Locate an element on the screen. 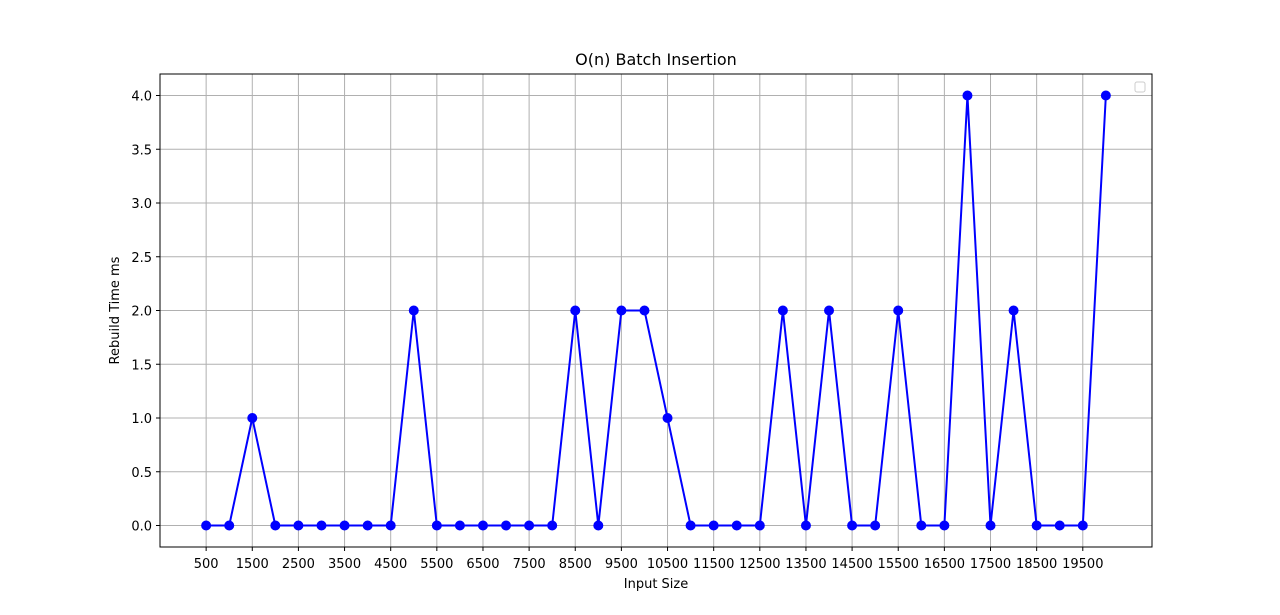  x-tick-label: 14500 is located at coordinates (851, 564).